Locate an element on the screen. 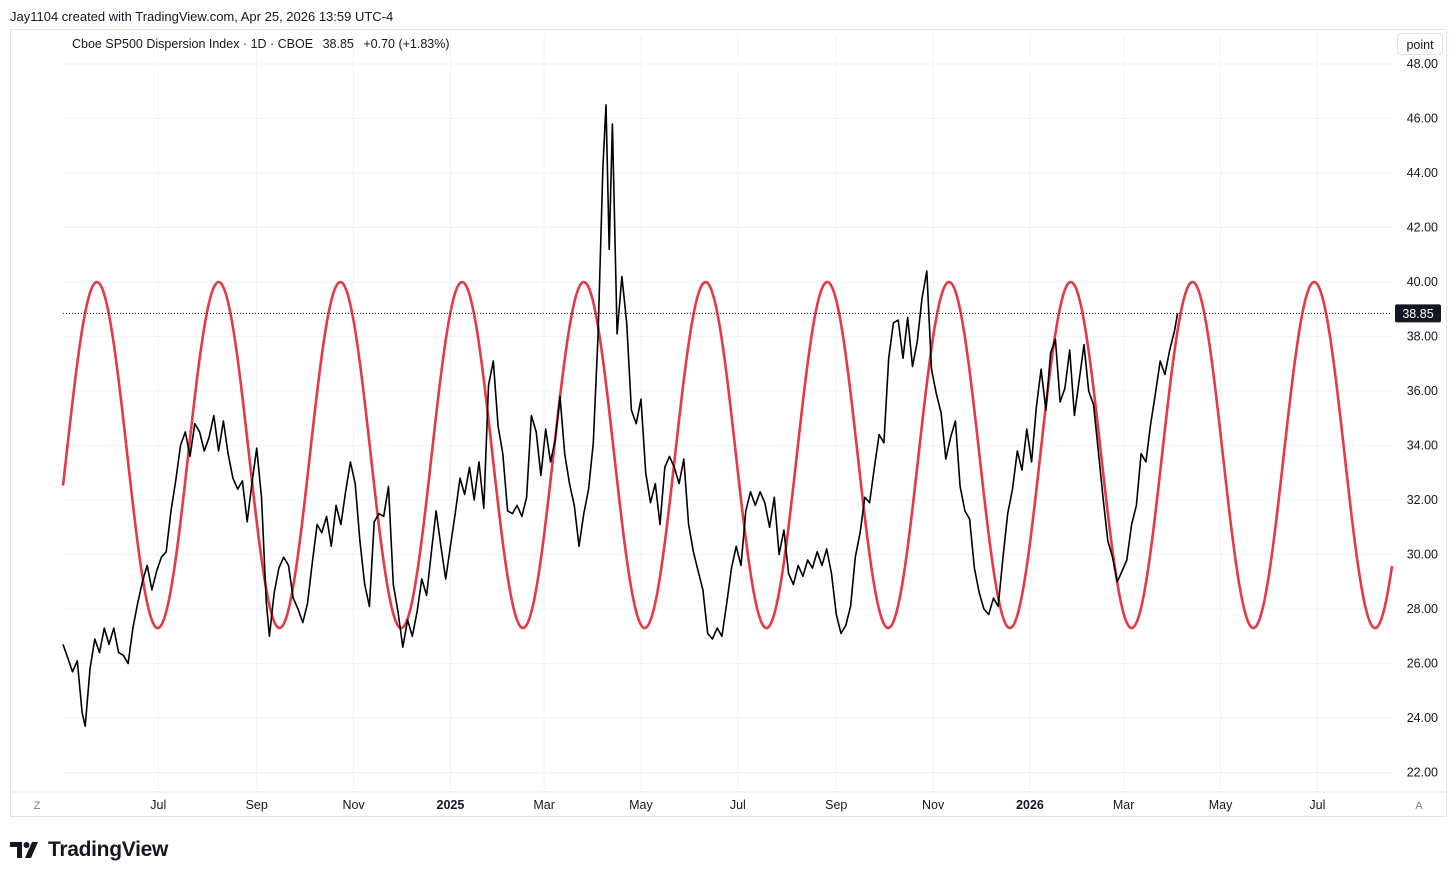 The width and height of the screenshot is (1456, 880). tradingview-logo: TradingView is located at coordinates (89, 850).